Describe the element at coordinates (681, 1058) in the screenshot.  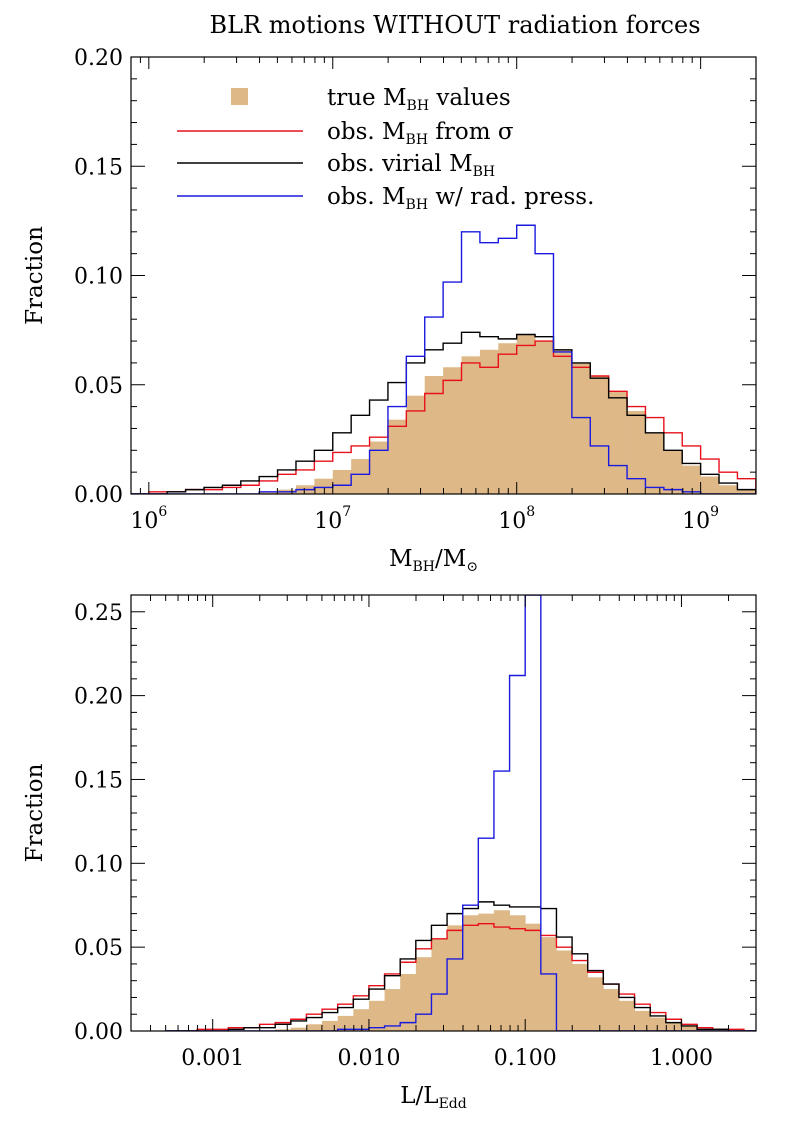
I see `x-tick-label-3: 1.000` at that location.